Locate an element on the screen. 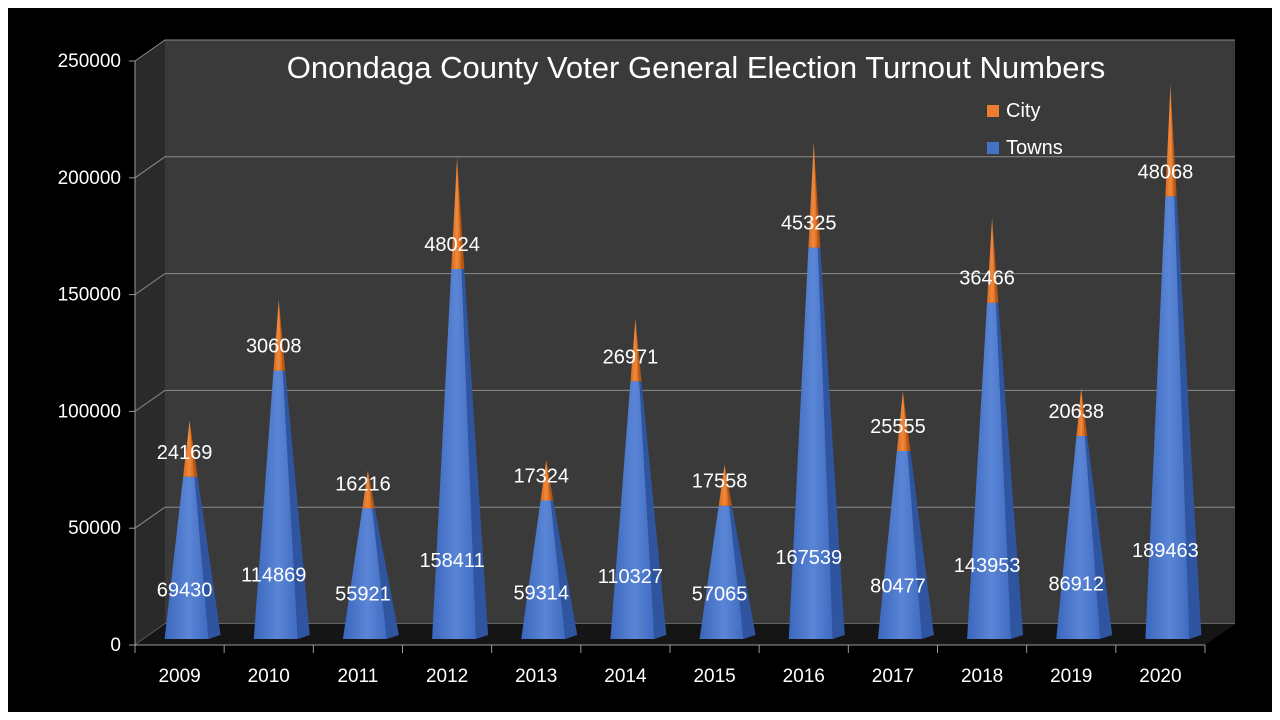 The width and height of the screenshot is (1280, 720). towns-data-label: 80477 is located at coordinates (898, 587).